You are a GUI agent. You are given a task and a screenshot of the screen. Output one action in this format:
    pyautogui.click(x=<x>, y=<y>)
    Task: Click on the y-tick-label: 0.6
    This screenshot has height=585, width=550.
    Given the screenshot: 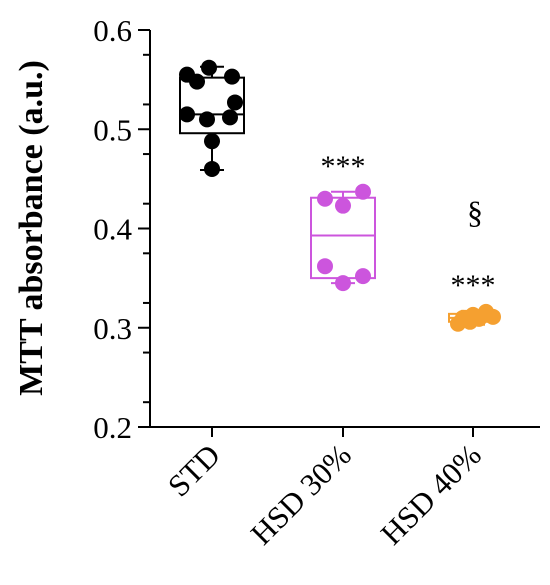 What is the action you would take?
    pyautogui.click(x=112, y=30)
    